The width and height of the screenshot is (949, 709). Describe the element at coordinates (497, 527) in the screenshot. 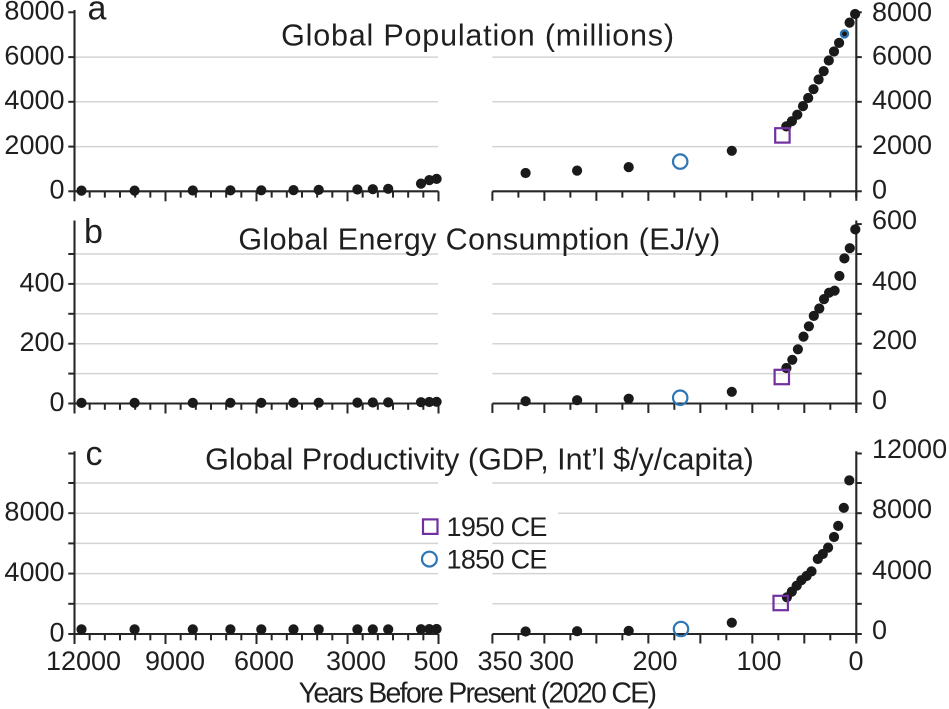

I see `svg-text: 1950 CE` at that location.